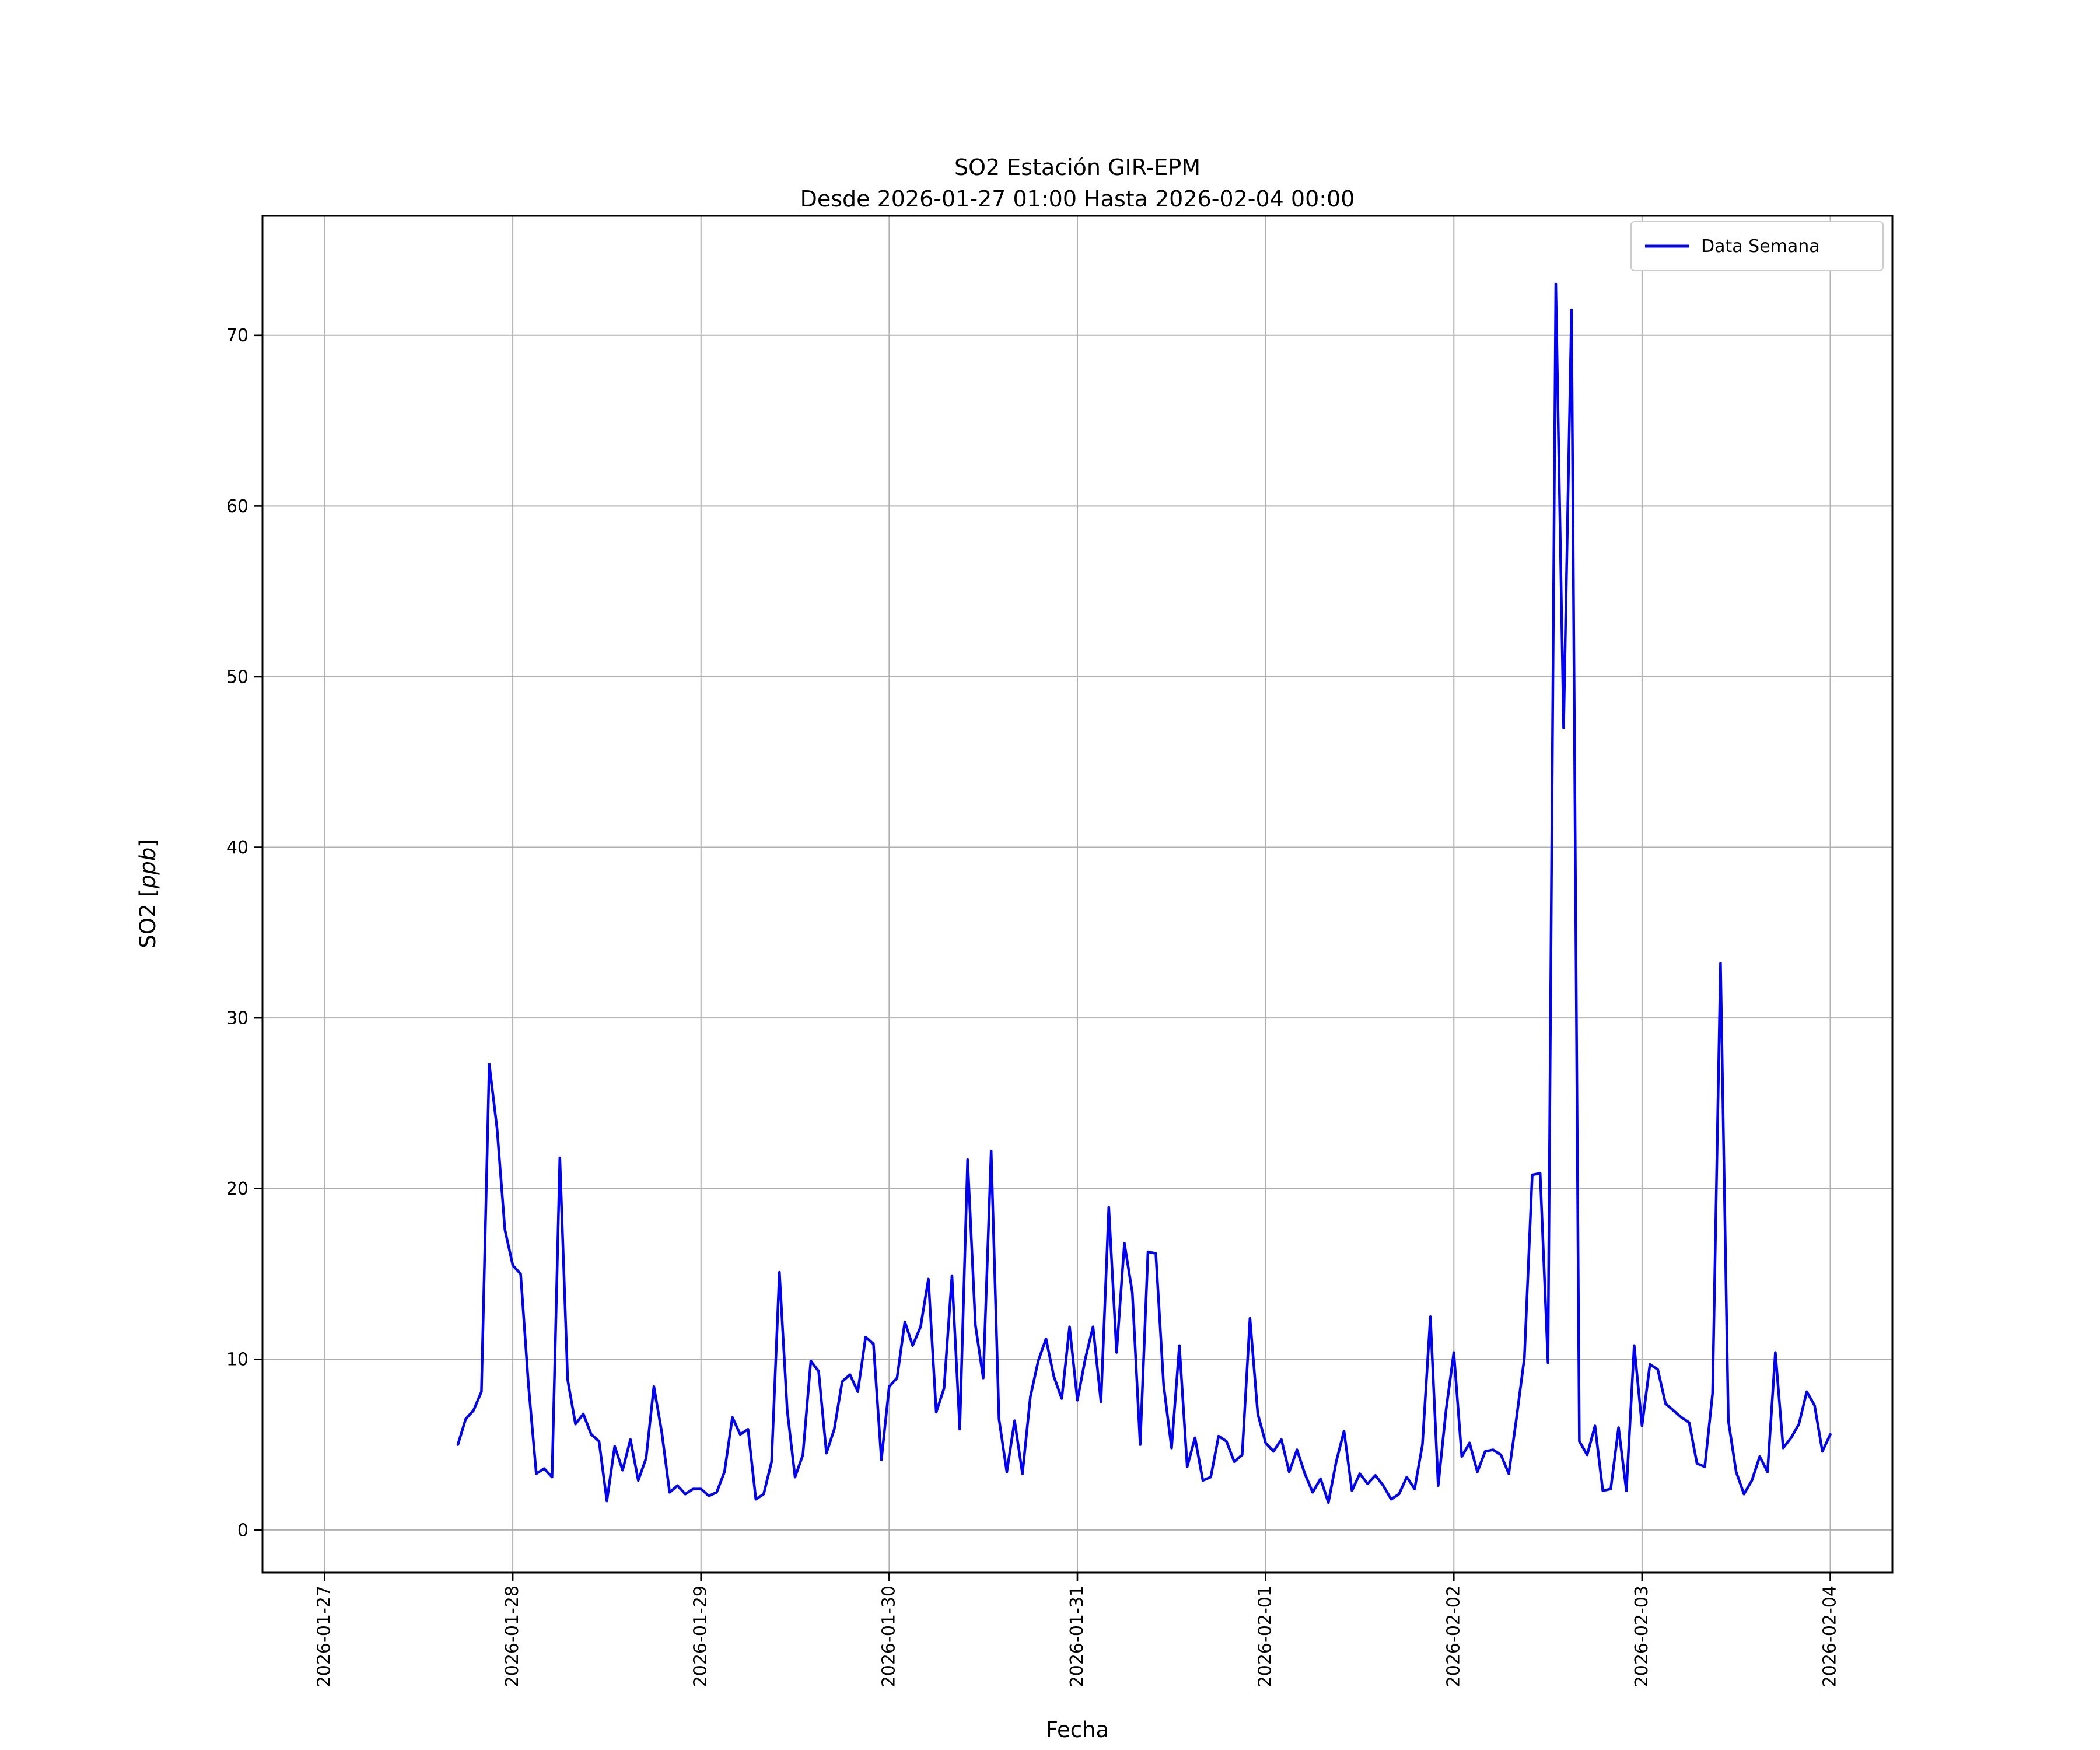 The width and height of the screenshot is (2100, 1750). I want to click on y-tick-label: 60, so click(237, 506).